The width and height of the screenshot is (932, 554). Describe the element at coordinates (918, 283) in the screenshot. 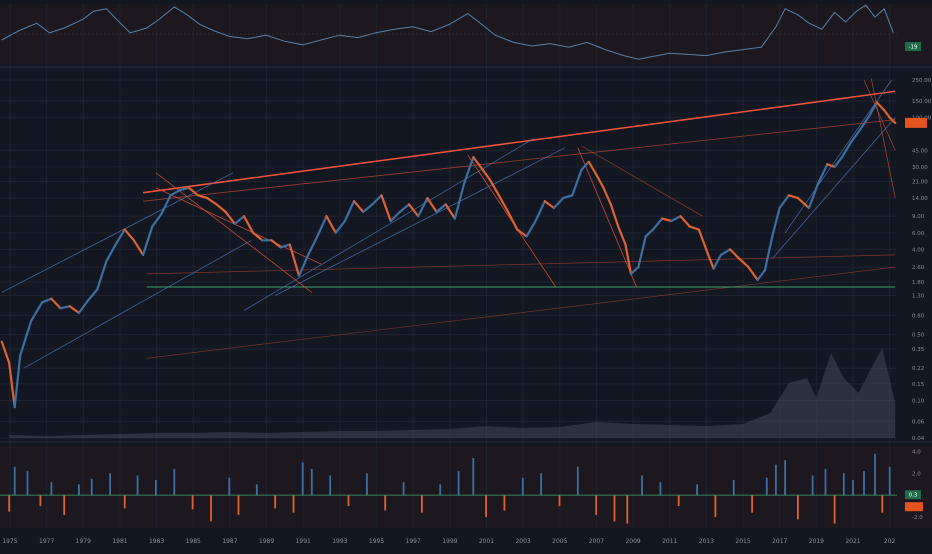

I see `y-tick-label: 1.80` at that location.